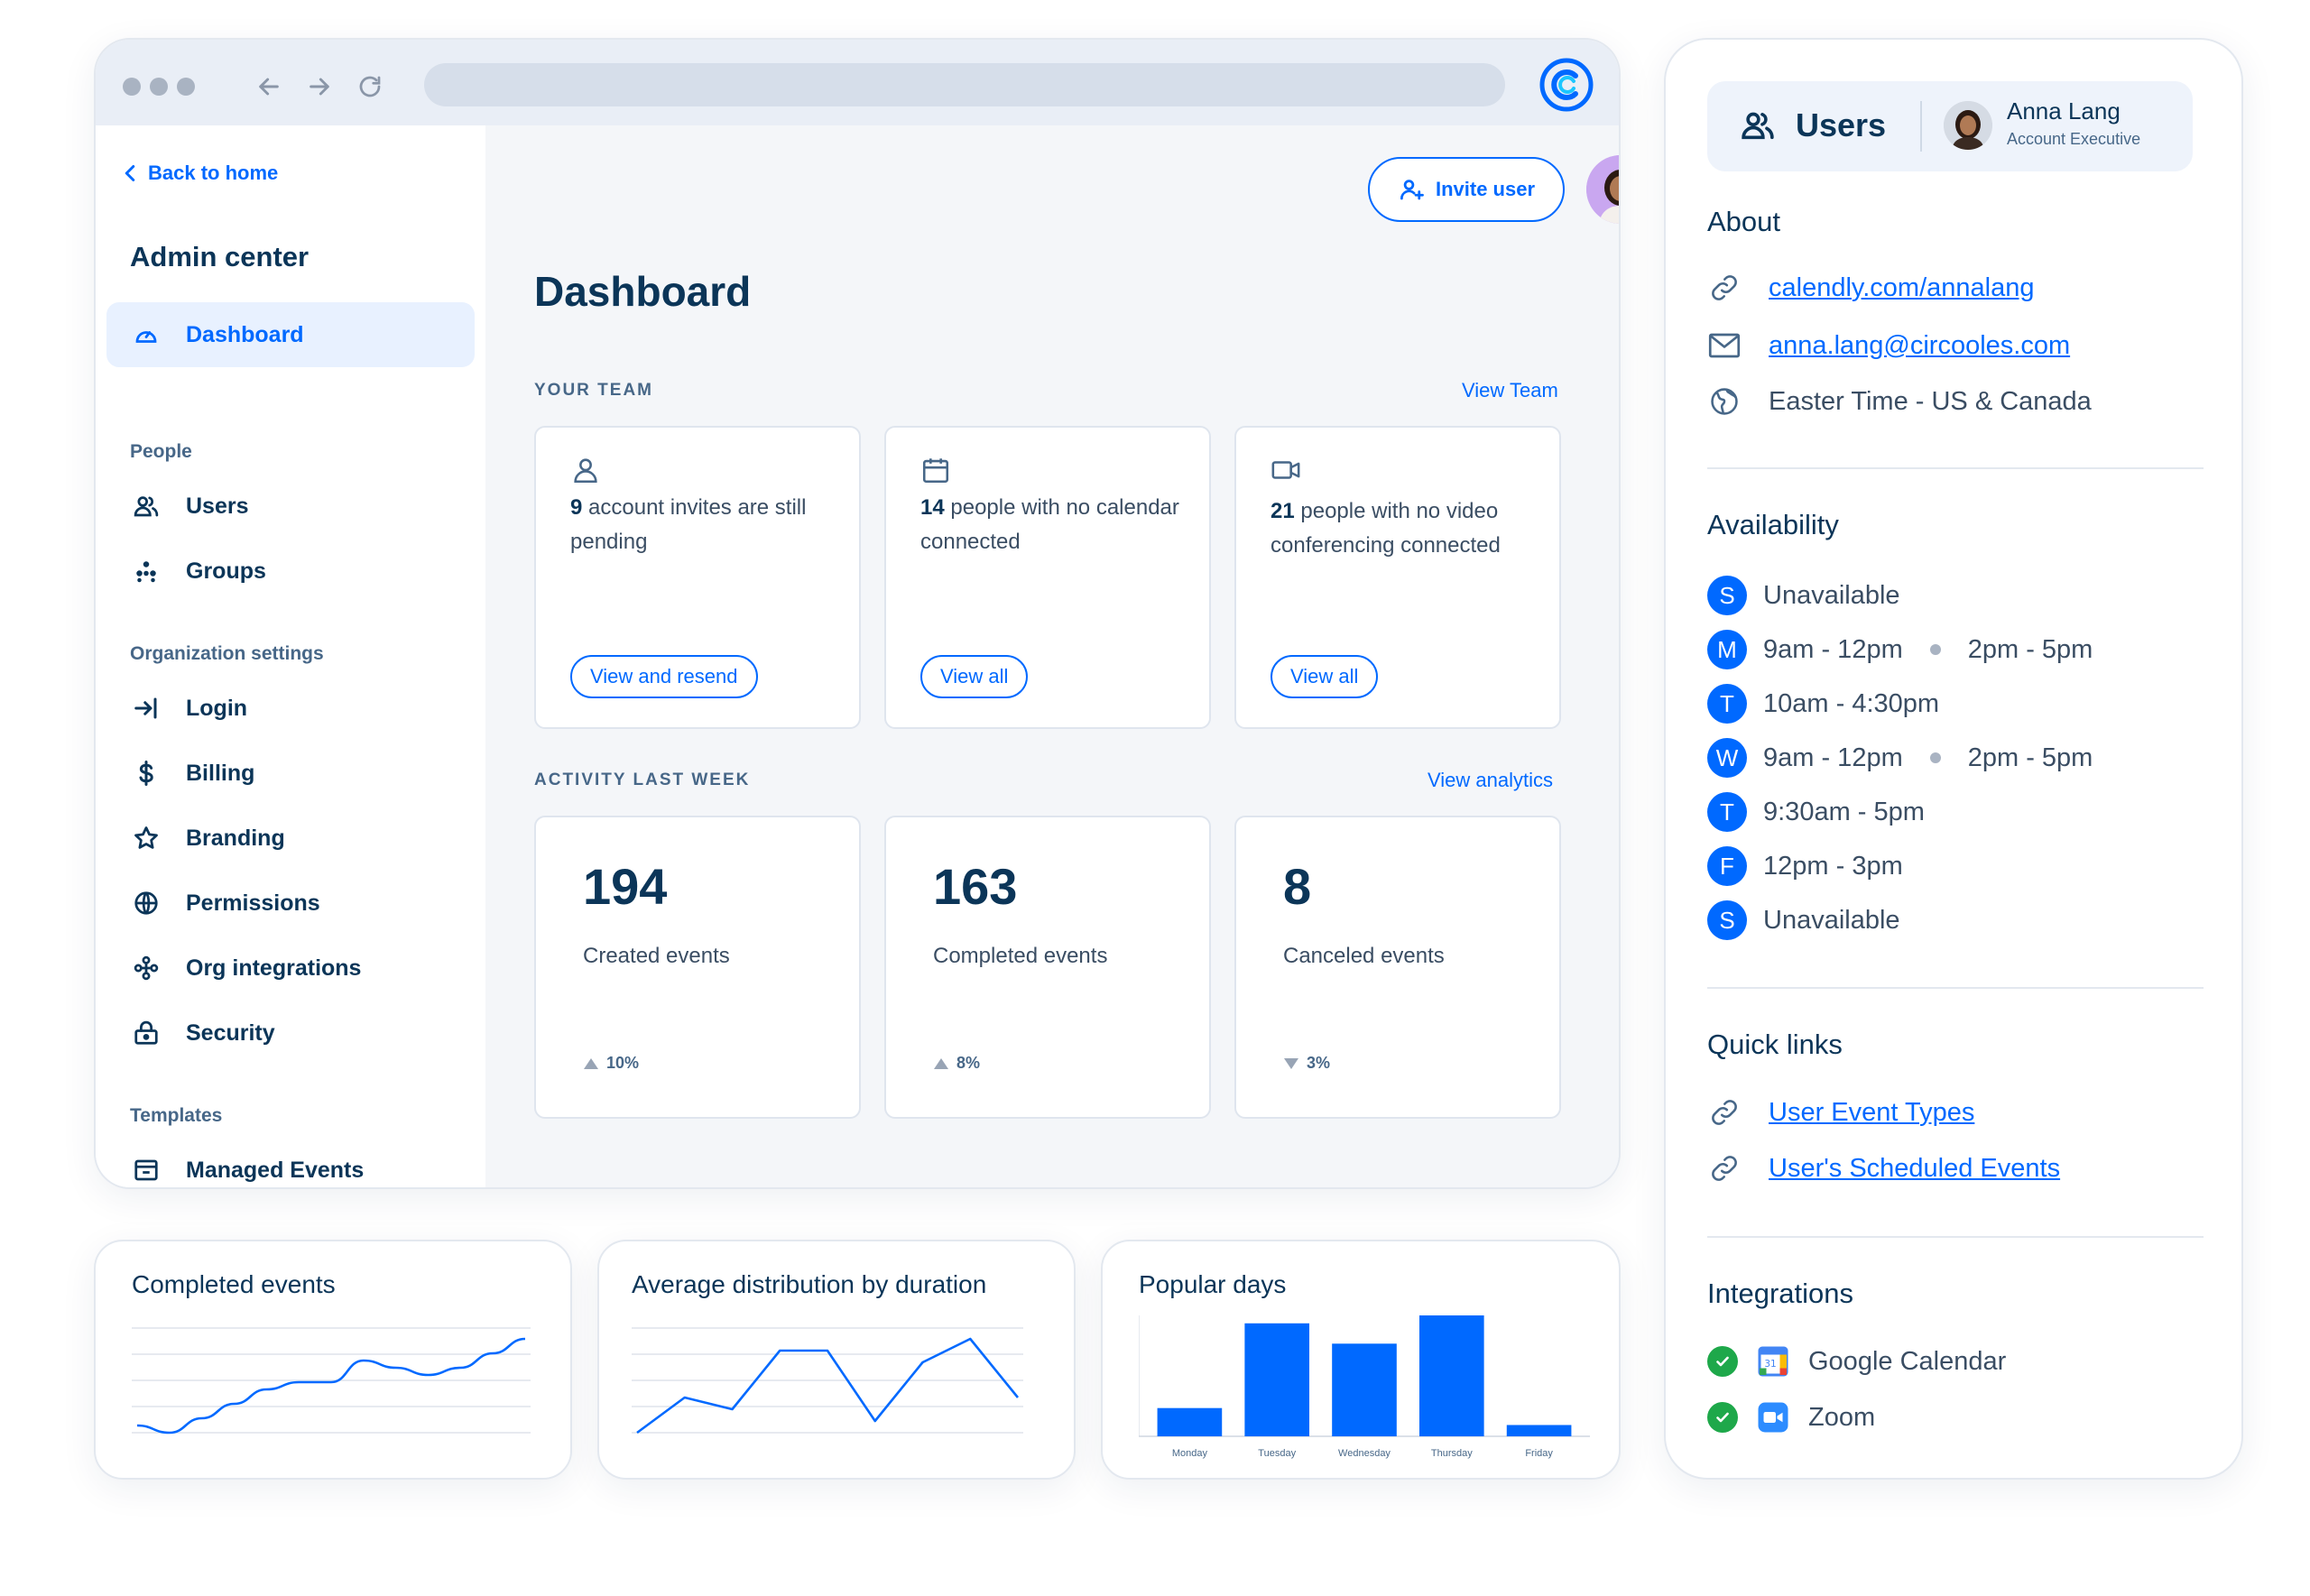 The image size is (2310, 1596). What do you see at coordinates (591, 1063) in the screenshot?
I see `triangle-up-icon` at bounding box center [591, 1063].